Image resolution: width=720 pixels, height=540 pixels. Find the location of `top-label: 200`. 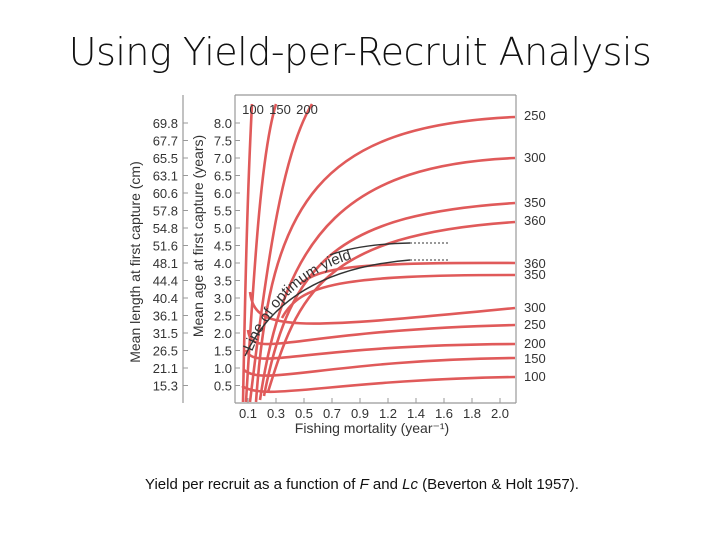

top-label: 200 is located at coordinates (307, 109).